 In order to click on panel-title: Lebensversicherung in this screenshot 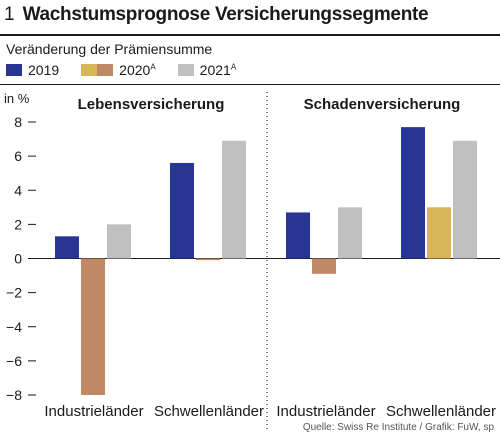, I will do `click(151, 104)`.